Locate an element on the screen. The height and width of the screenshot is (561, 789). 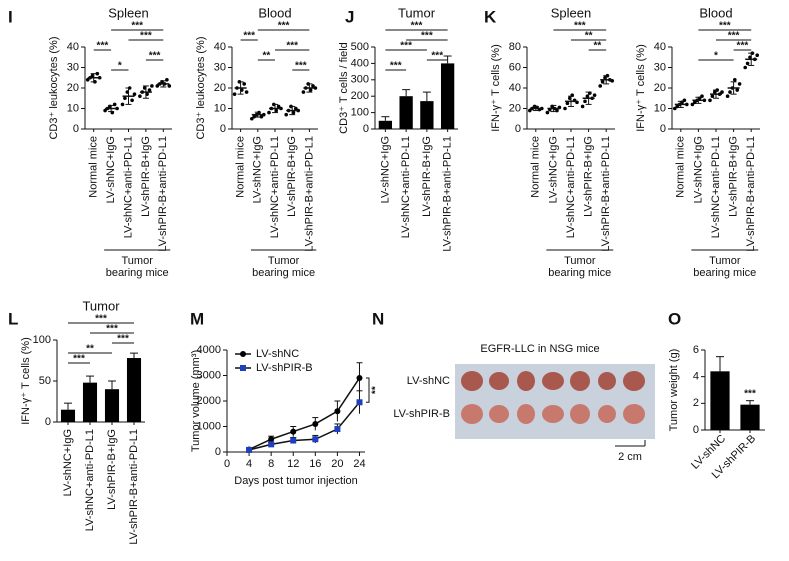
x-tick-label: Normal mice is located at coordinates (94, 167).